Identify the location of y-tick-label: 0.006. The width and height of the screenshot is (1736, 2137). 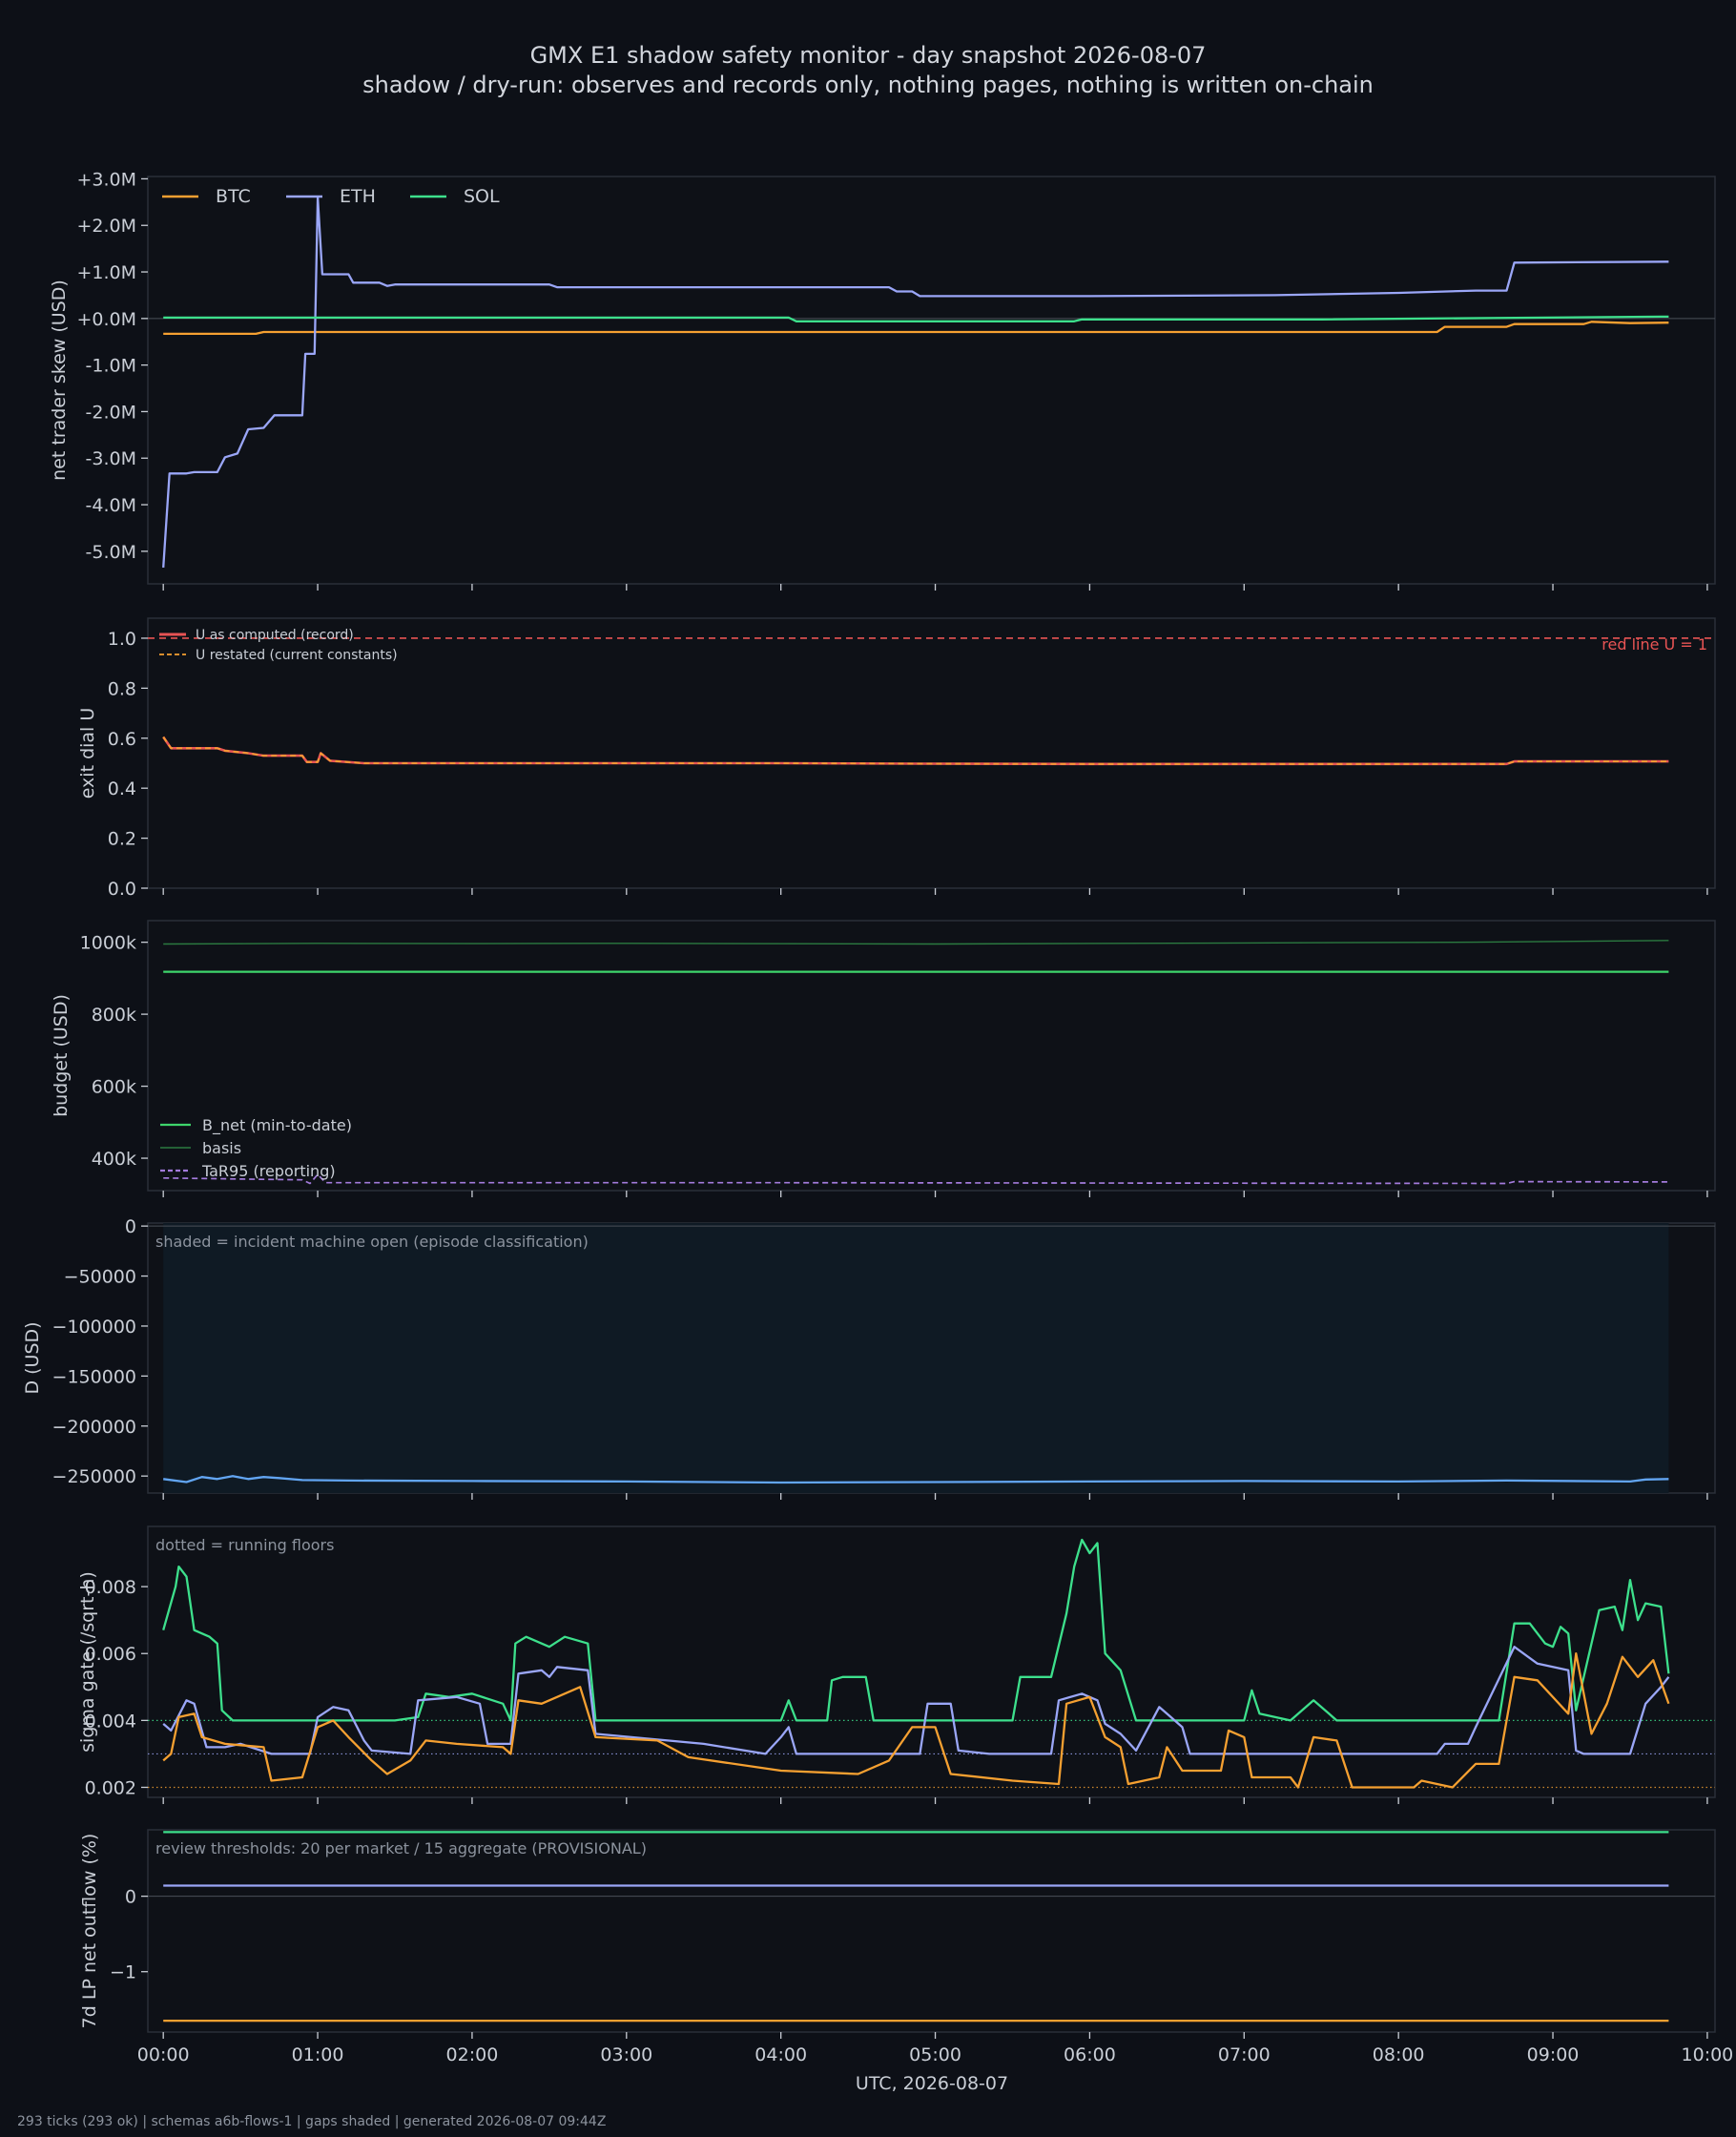
(110, 1654).